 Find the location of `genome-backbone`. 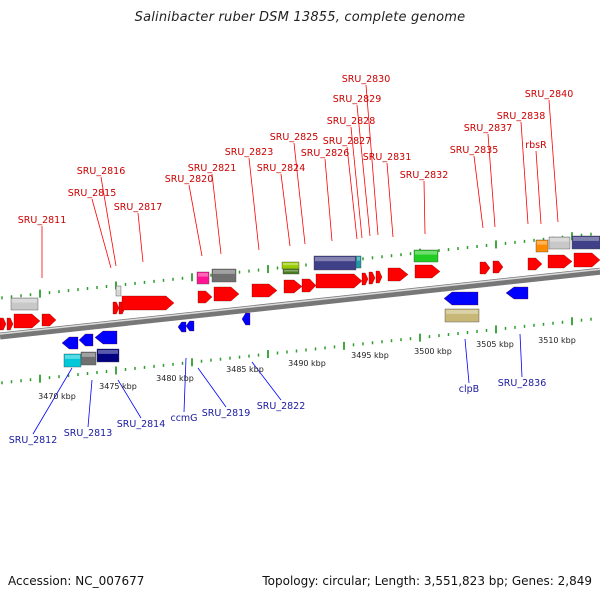

genome-backbone is located at coordinates (300, 303).